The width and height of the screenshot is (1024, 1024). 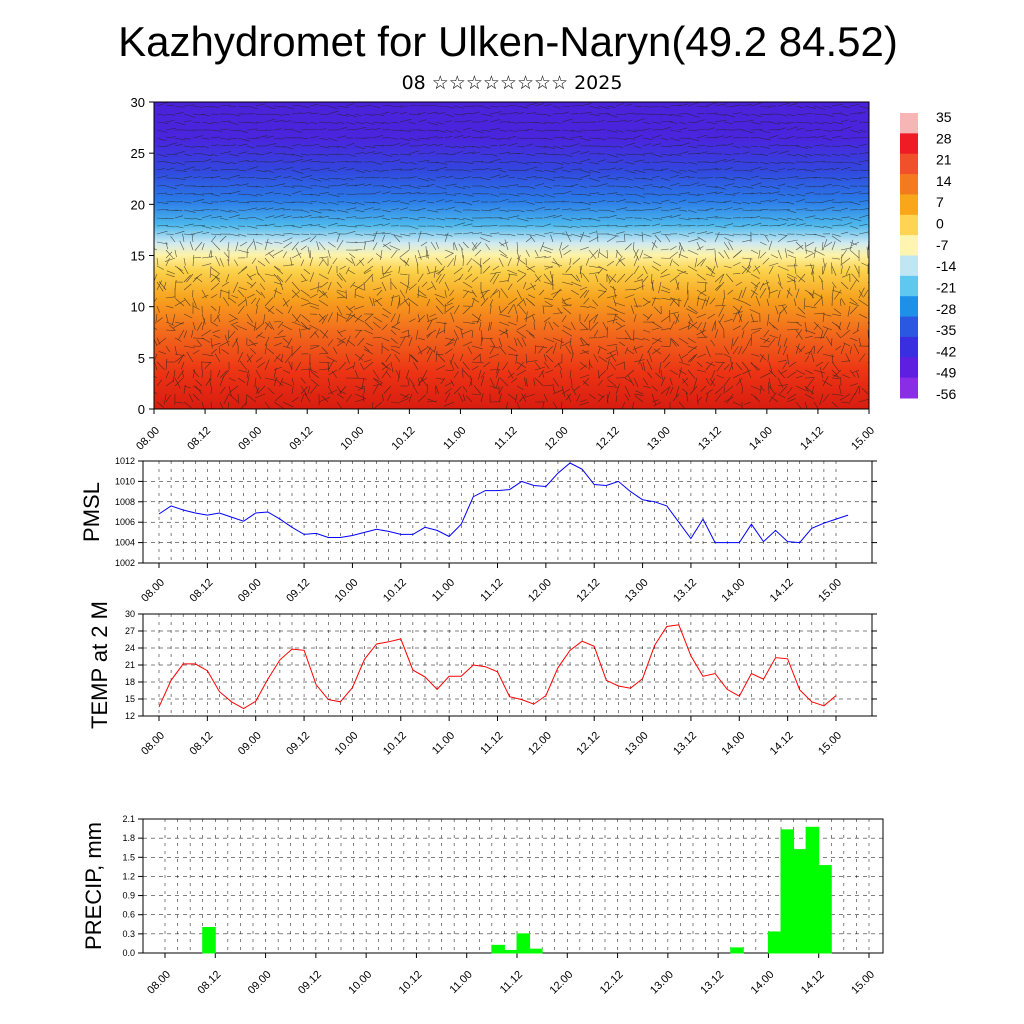 What do you see at coordinates (659, 439) in the screenshot?
I see `heatmap-x-tick-label: 13.00` at bounding box center [659, 439].